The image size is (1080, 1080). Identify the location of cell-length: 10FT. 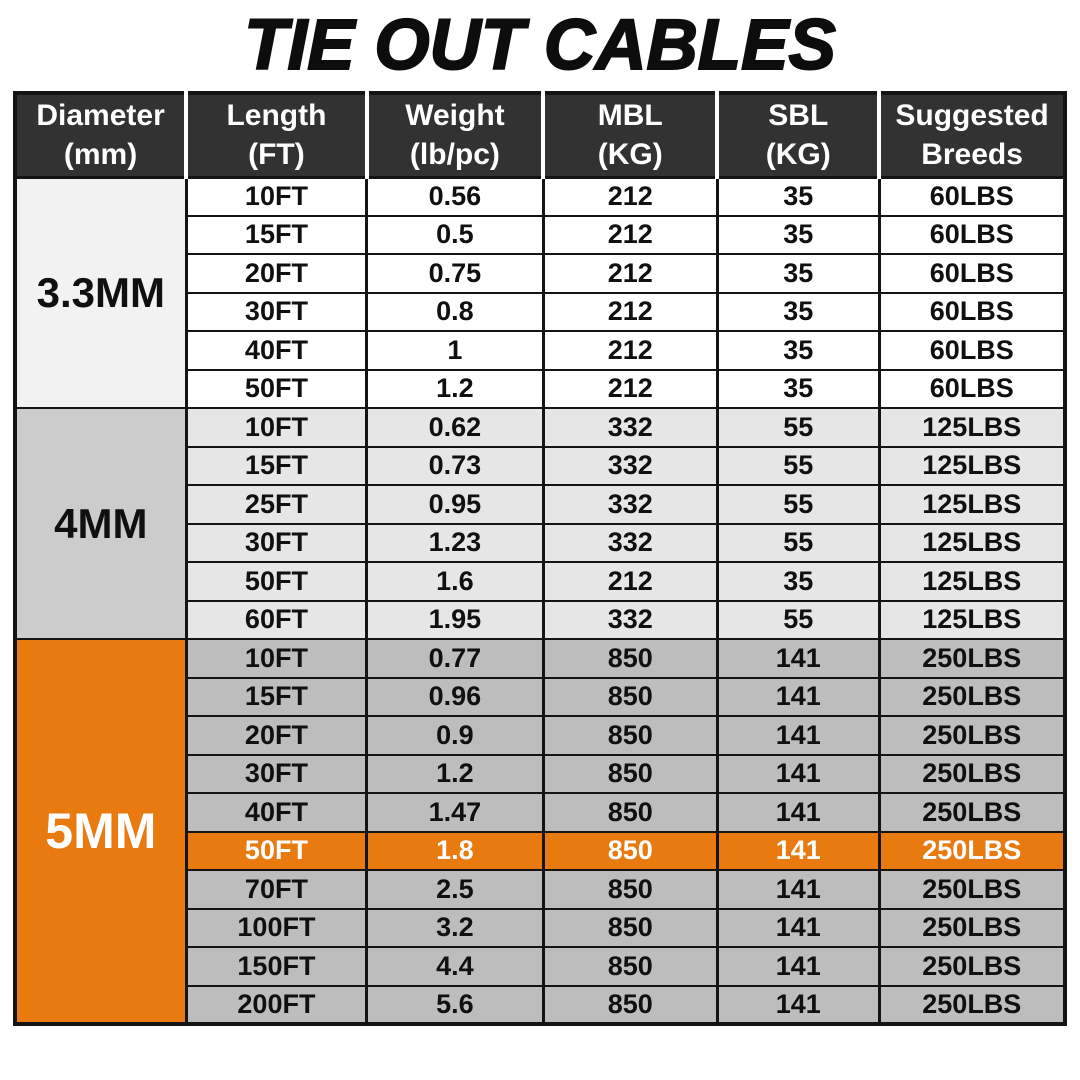
(276, 427).